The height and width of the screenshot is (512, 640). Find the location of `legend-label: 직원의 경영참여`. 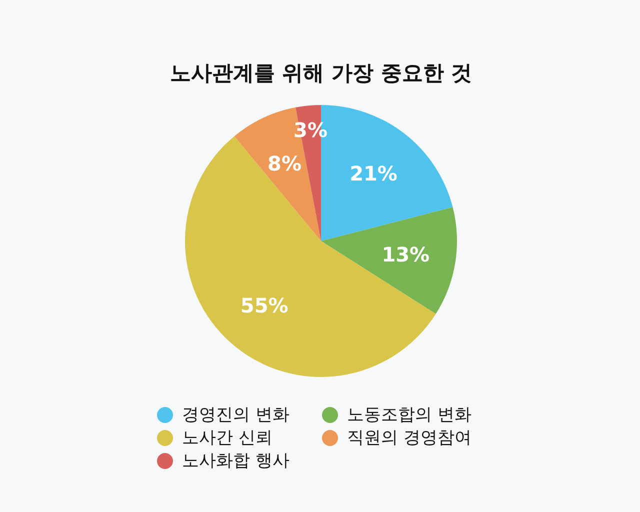

legend-label: 직원의 경영참여 is located at coordinates (409, 438).